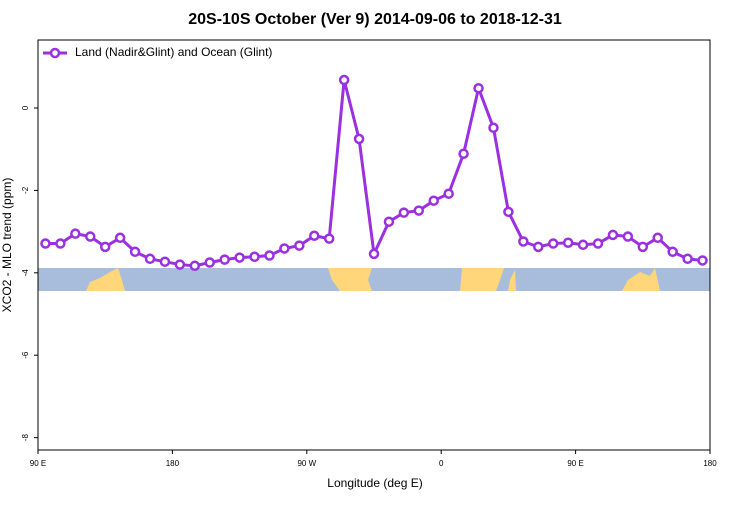  I want to click on y-tick-label: -2, so click(25, 190).